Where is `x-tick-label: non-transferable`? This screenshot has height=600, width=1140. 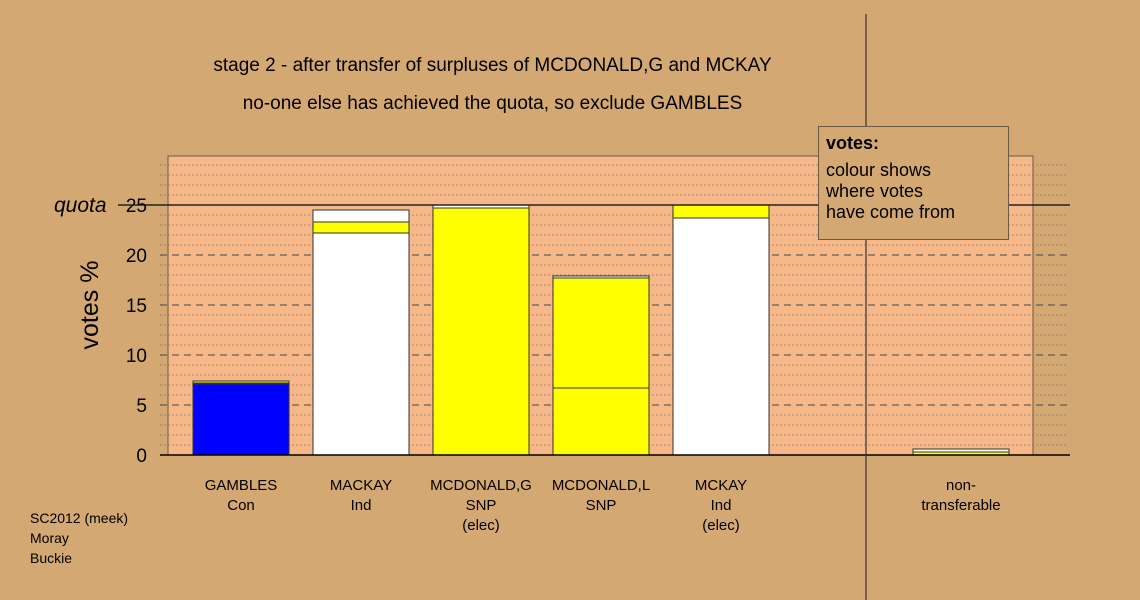 x-tick-label: non-transferable is located at coordinates (961, 496).